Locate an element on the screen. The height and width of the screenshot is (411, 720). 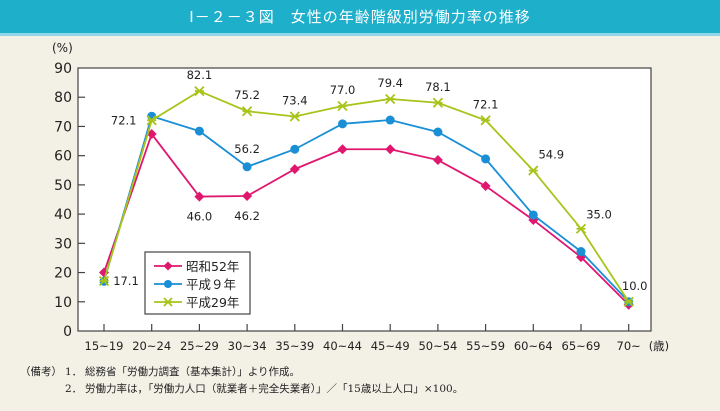
x-tick-label: 50~54 is located at coordinates (437, 346).